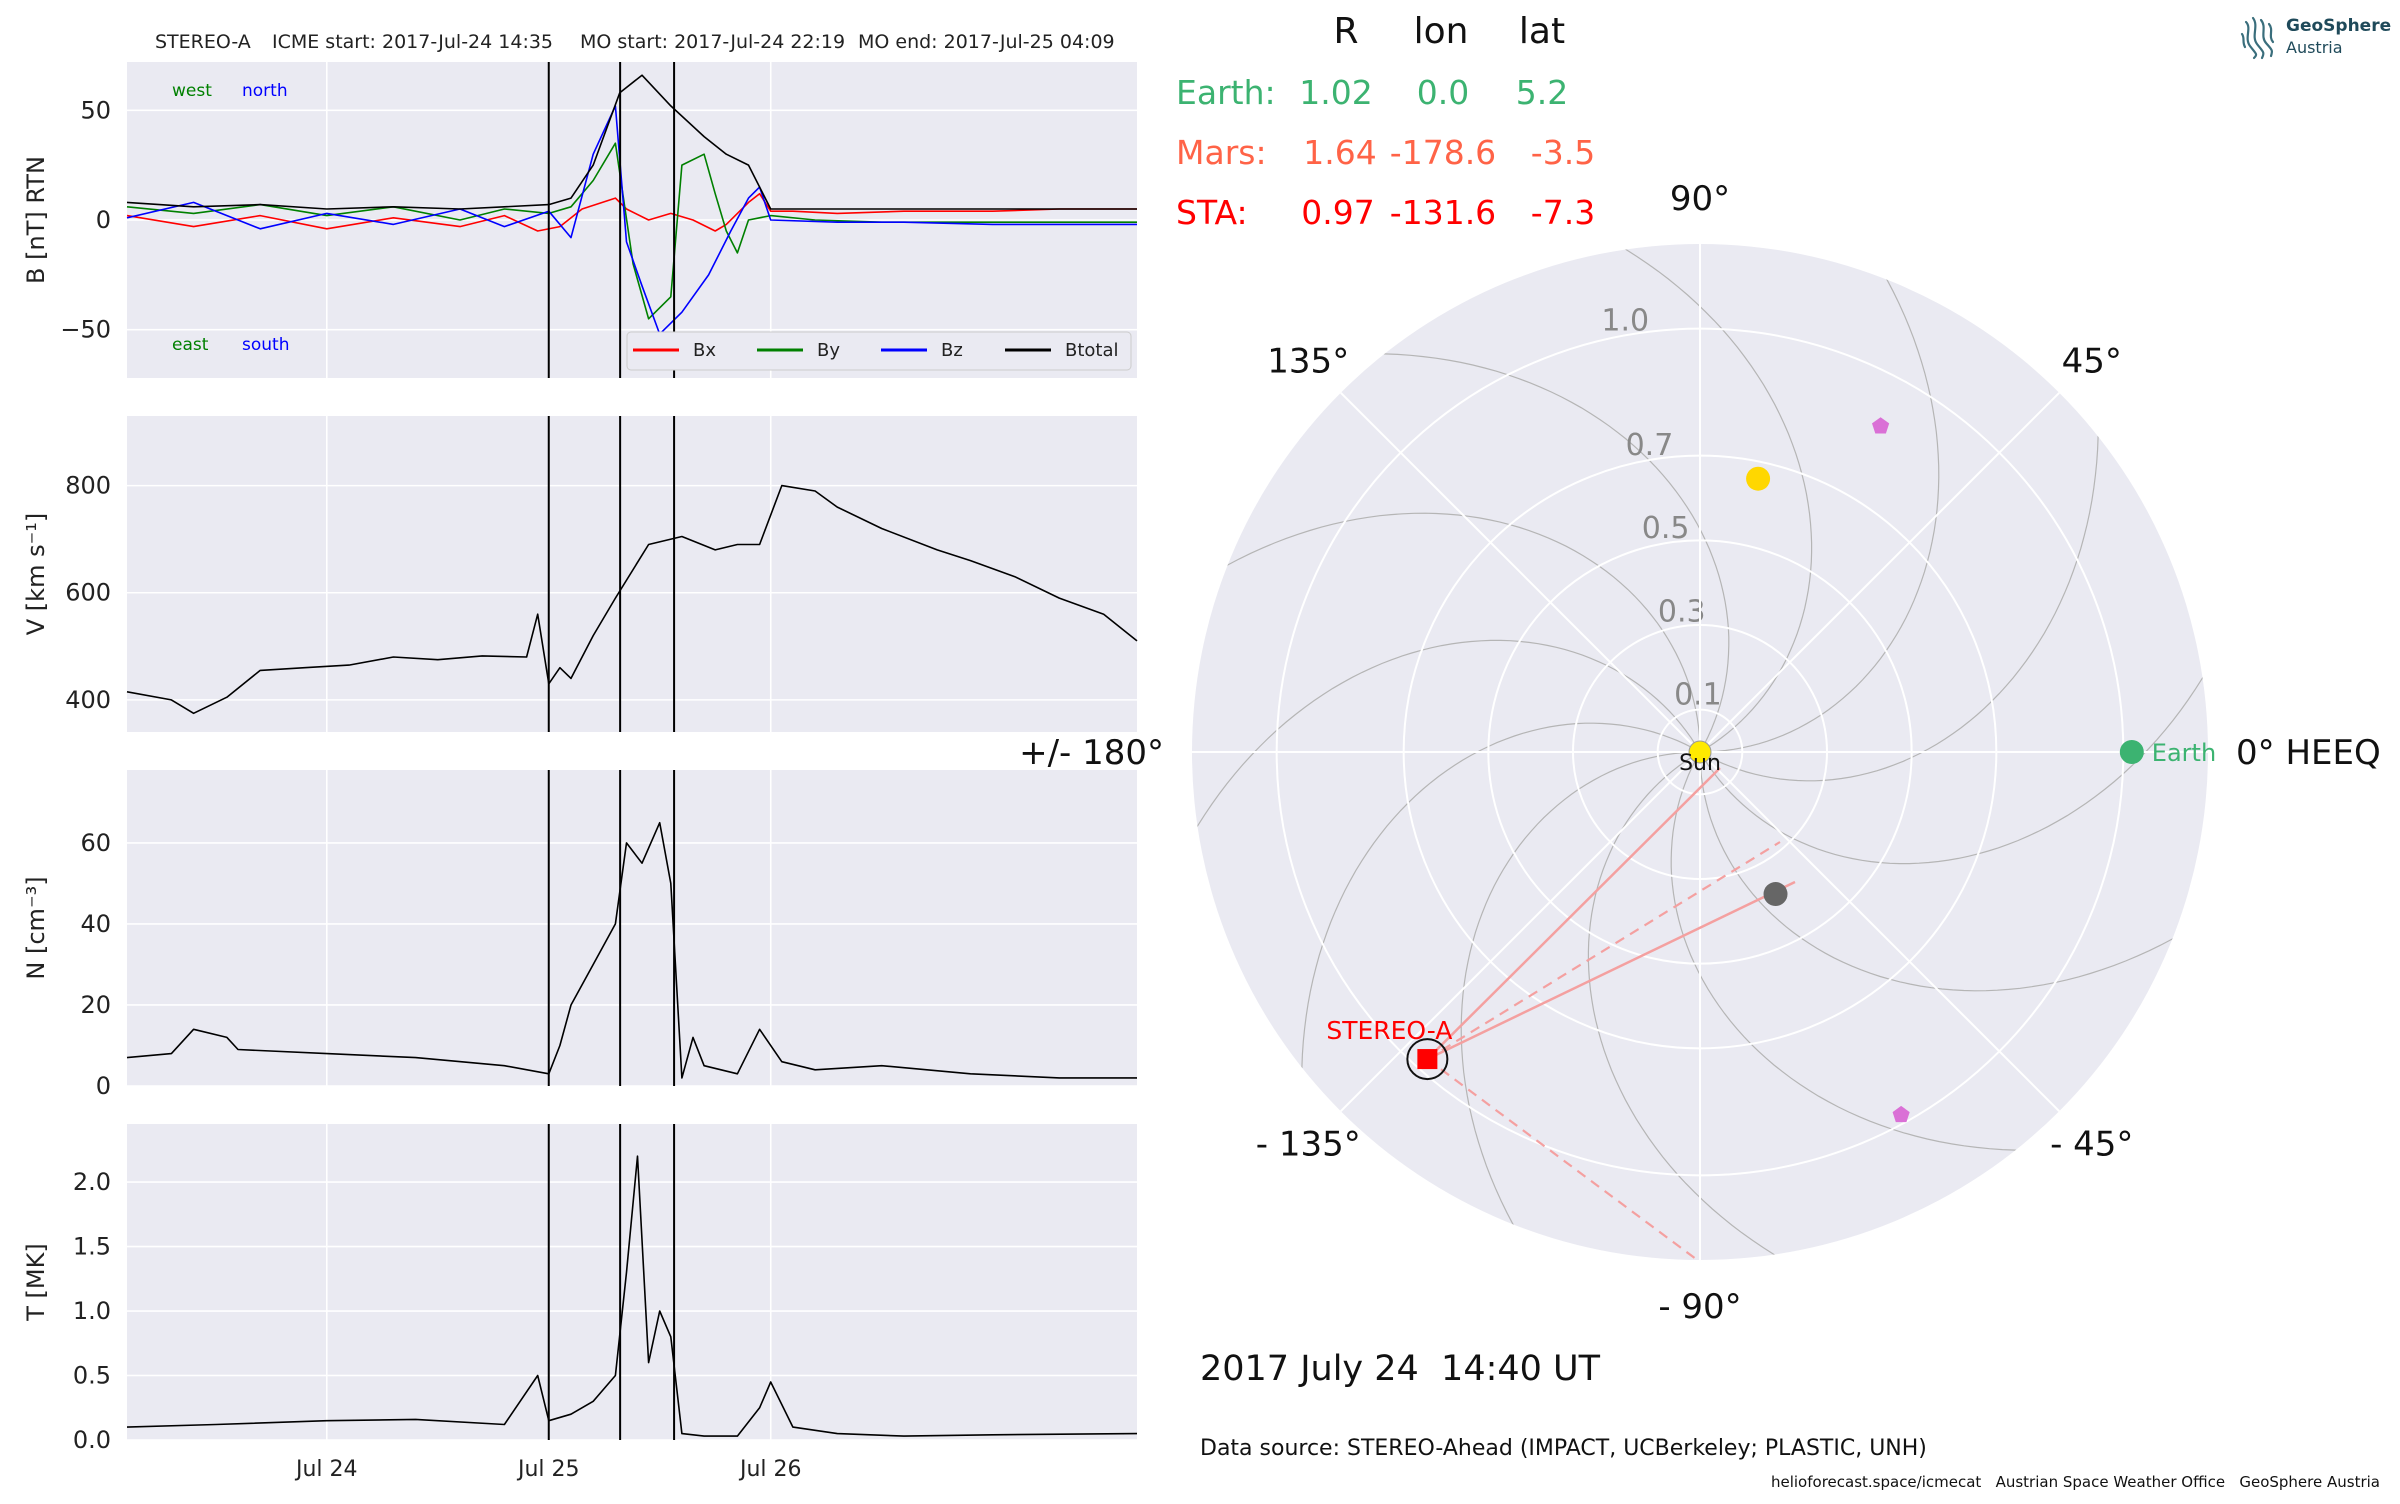 The image size is (2400, 1504). I want to click on angle-label: - 90°, so click(1699, 1307).